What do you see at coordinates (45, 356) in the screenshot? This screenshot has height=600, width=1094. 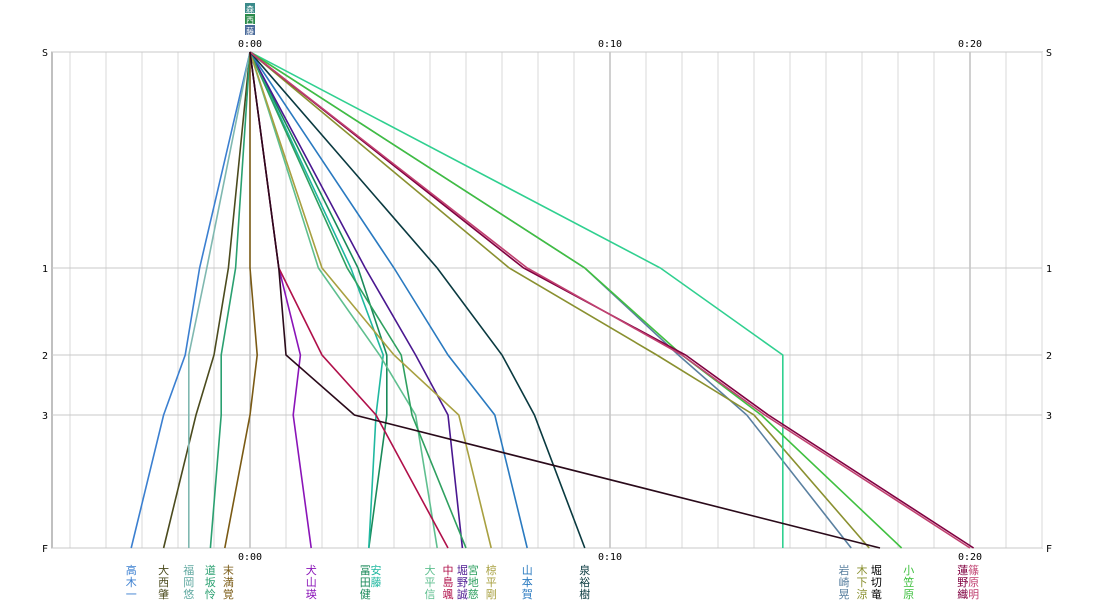 I see `y-tick-label-left: 2` at bounding box center [45, 356].